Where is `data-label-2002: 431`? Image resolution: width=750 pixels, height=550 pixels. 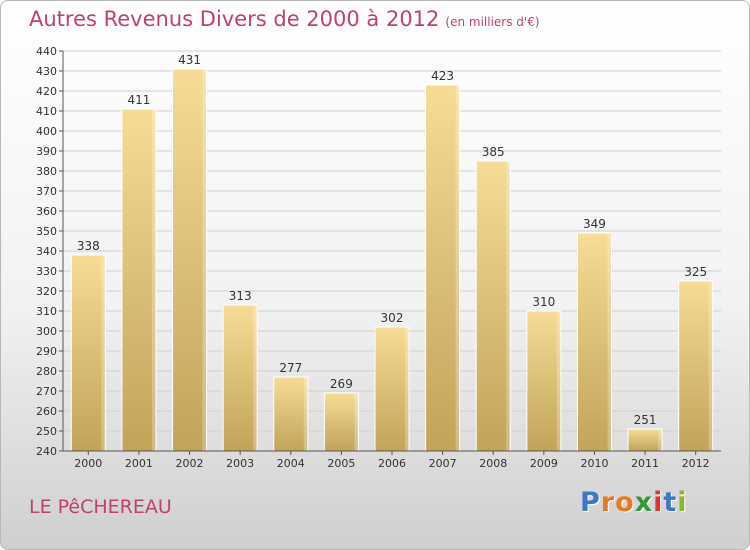
data-label-2002: 431 is located at coordinates (189, 60).